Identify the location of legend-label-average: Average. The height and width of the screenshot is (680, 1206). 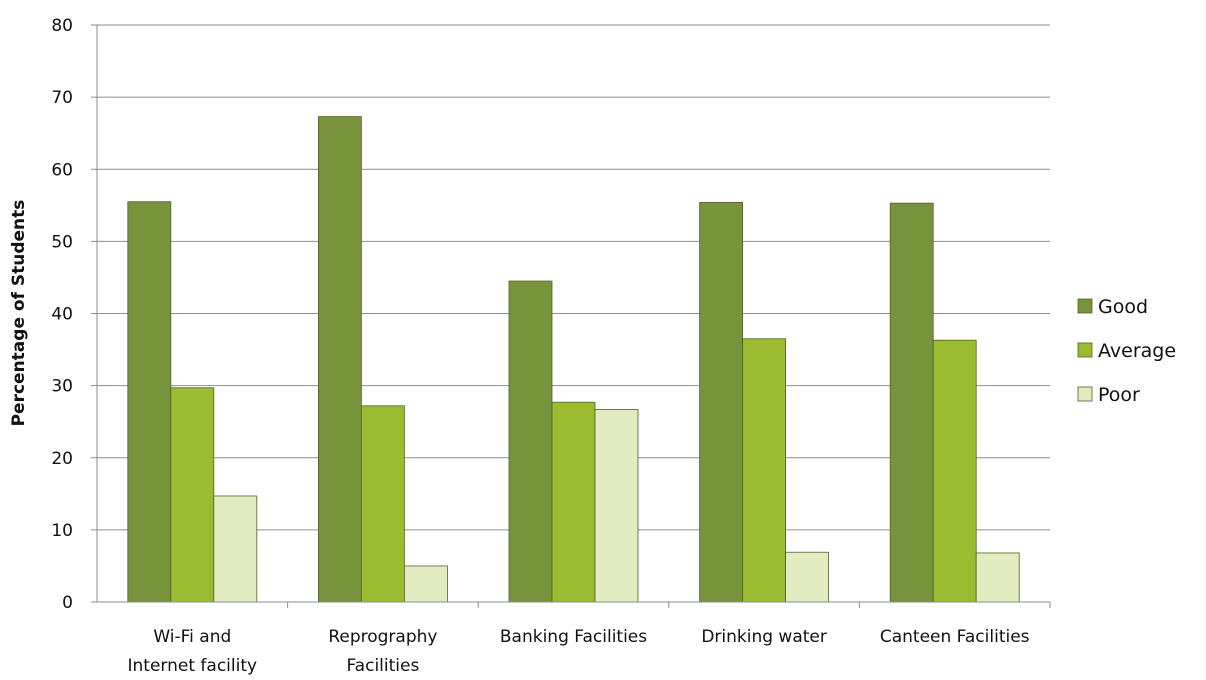
(1137, 351).